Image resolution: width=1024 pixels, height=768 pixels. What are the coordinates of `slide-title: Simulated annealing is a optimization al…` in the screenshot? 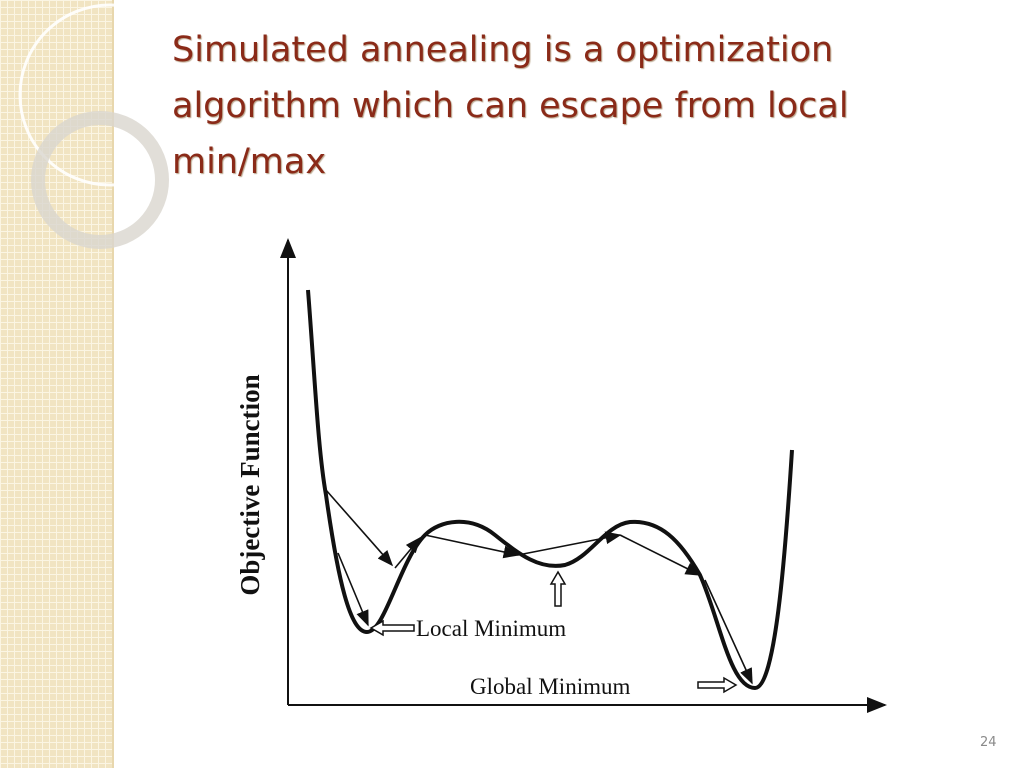 It's located at (510, 106).